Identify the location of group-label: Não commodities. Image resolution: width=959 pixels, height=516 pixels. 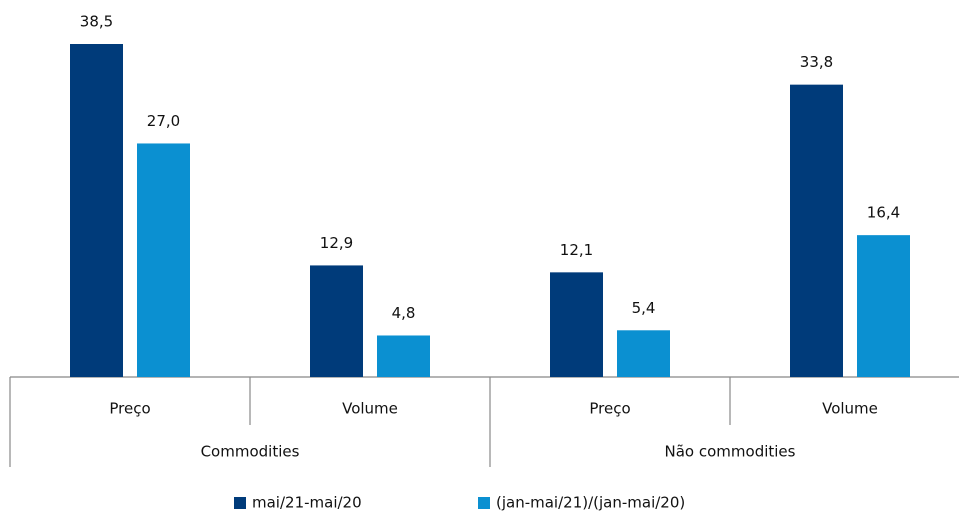
(730, 452).